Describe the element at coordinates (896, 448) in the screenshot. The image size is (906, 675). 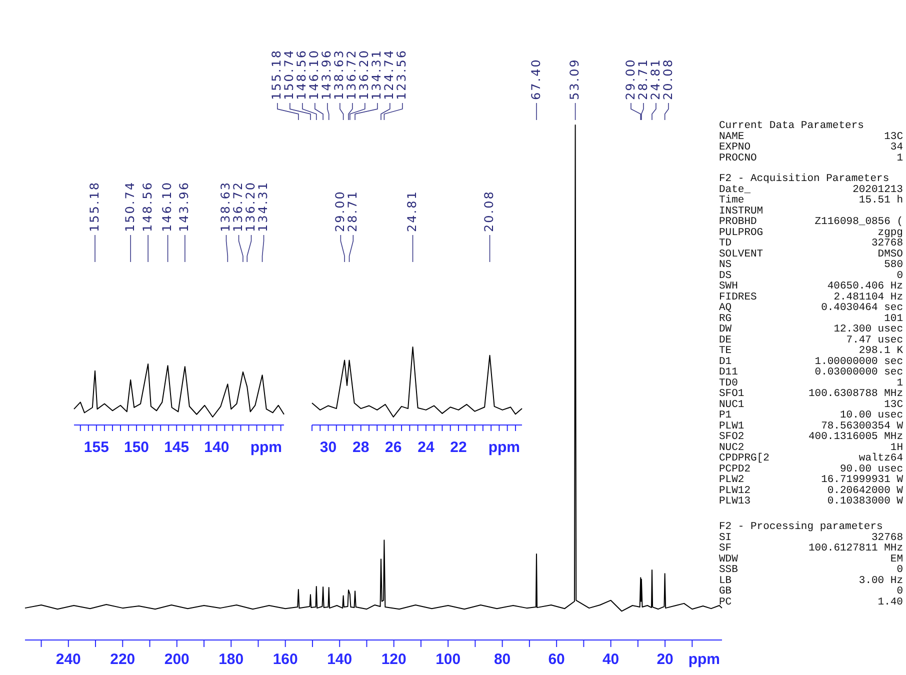
I see `text: 1H` at that location.